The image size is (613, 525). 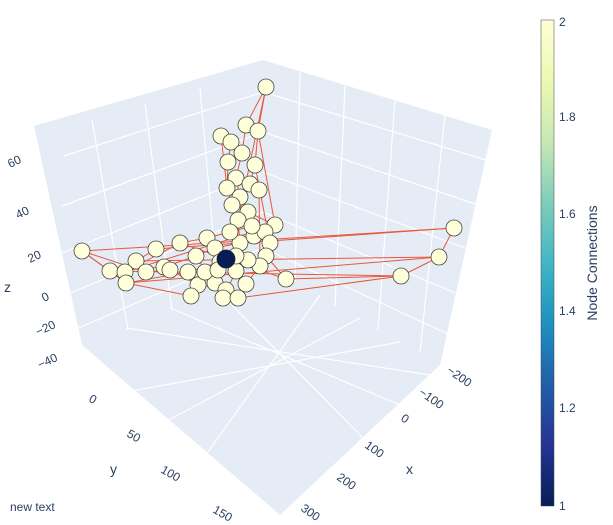 What do you see at coordinates (547, 263) in the screenshot?
I see `colorbar-gradient` at bounding box center [547, 263].